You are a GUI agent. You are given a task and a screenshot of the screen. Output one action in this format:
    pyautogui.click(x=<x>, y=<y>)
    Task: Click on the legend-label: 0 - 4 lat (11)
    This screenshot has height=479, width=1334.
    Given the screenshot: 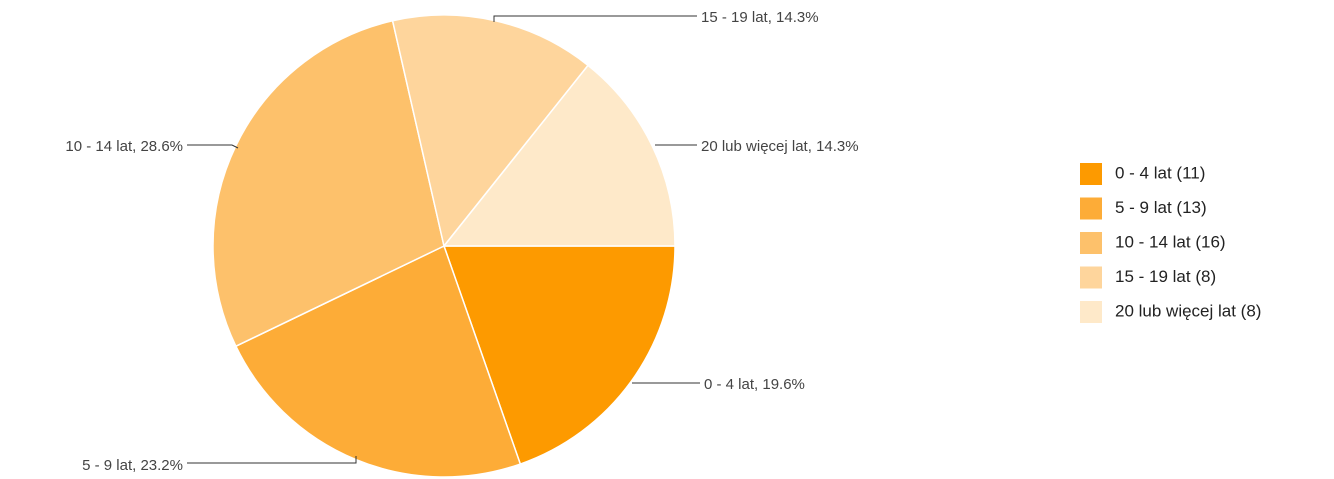 What is the action you would take?
    pyautogui.click(x=1160, y=172)
    